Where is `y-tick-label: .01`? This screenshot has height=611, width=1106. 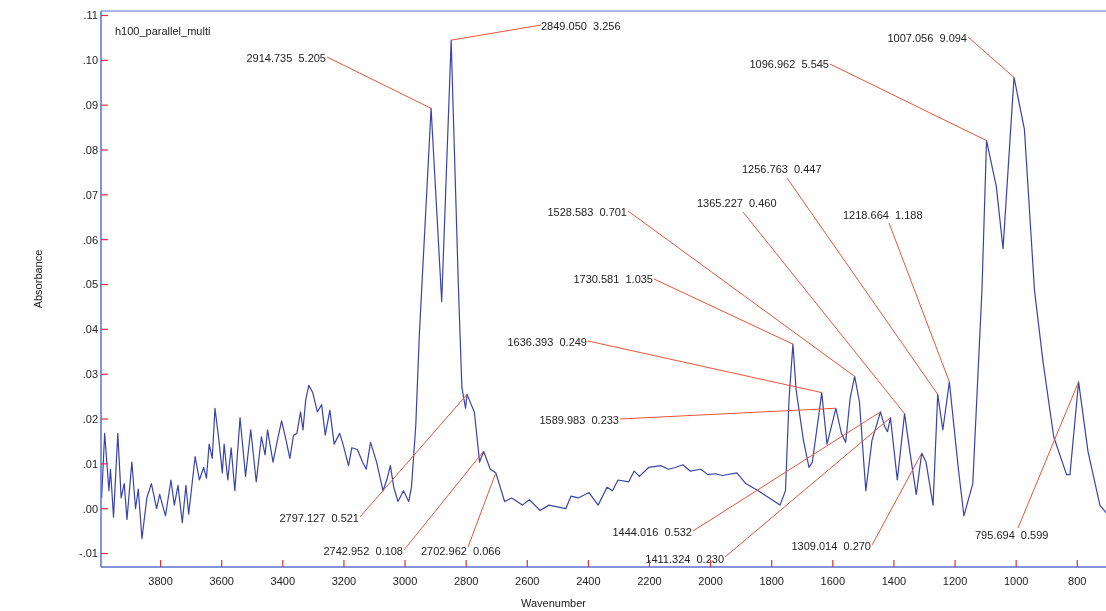 y-tick-label: .01 is located at coordinates (90, 463).